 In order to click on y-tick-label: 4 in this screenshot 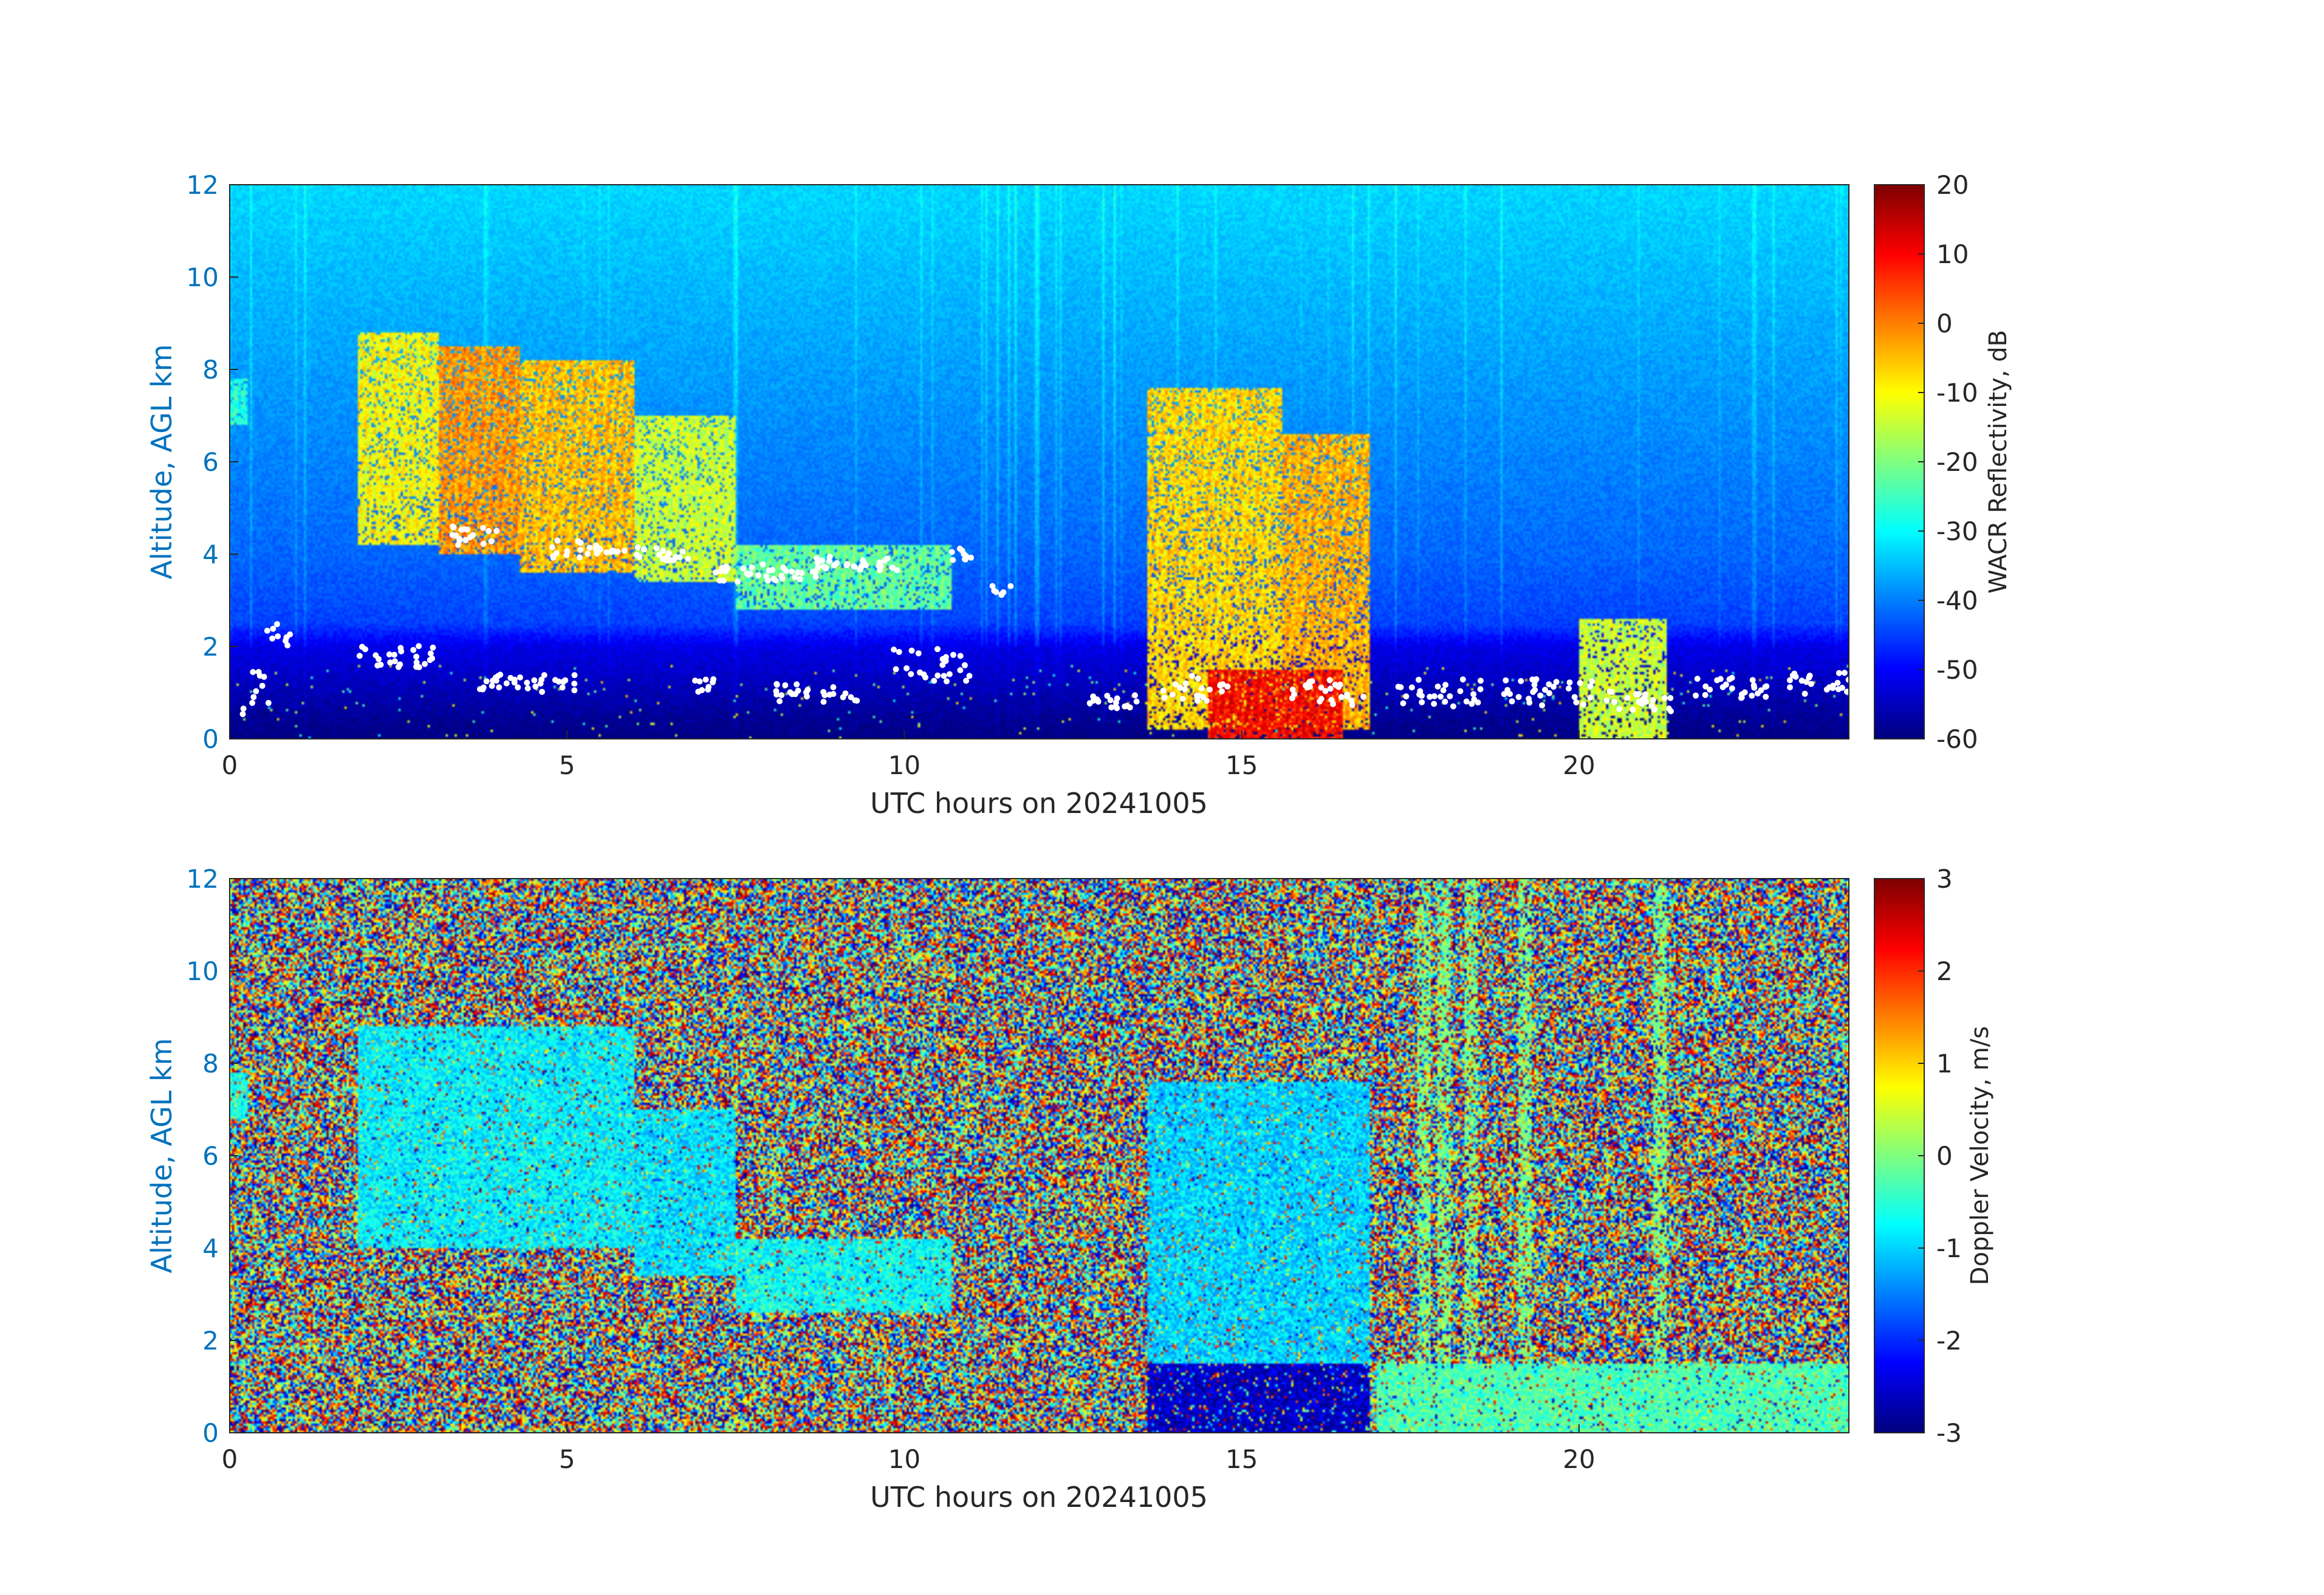, I will do `click(210, 554)`.